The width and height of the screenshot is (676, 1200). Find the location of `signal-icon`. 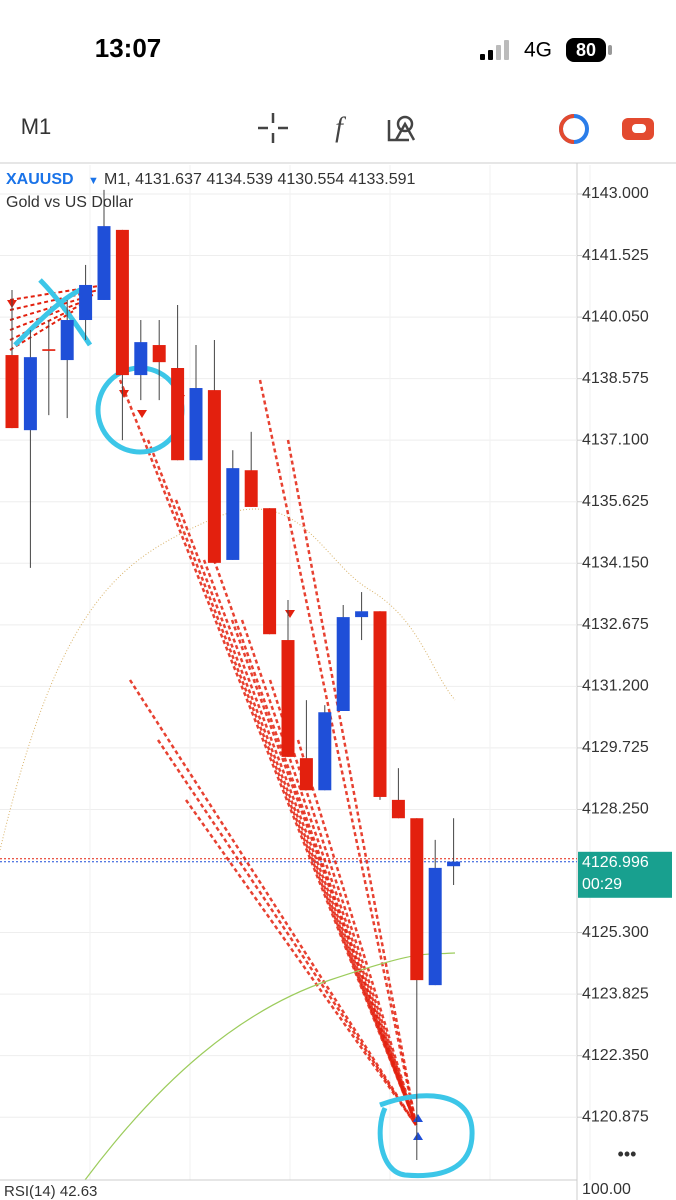

signal-icon is located at coordinates (494, 50).